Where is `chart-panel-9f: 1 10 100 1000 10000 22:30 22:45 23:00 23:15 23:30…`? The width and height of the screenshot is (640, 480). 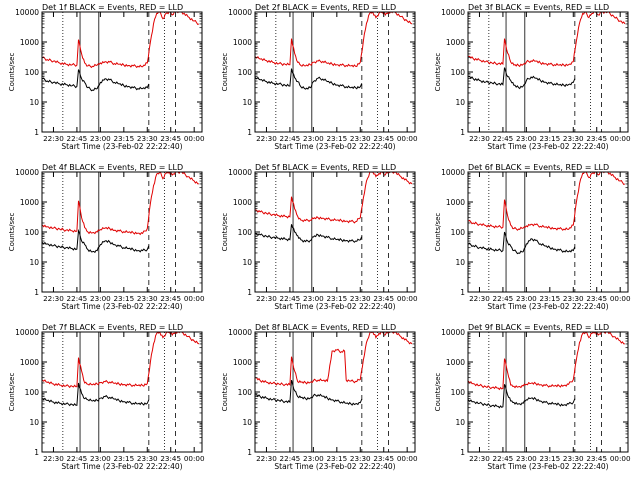 chart-panel-9f: 1 10 100 1000 10000 22:30 22:45 23:00 23:15 23:30… is located at coordinates (532, 397).